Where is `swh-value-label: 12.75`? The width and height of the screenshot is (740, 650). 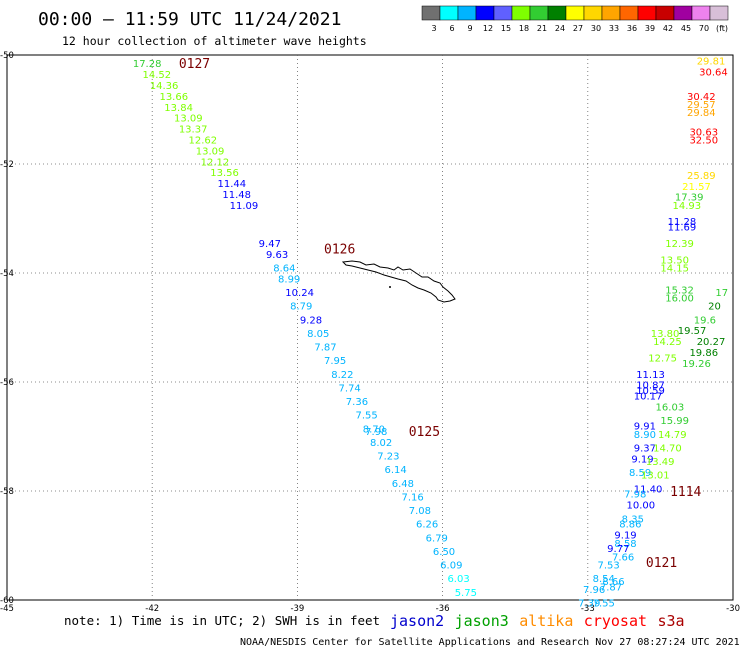
swh-value-label: 12.75 is located at coordinates (662, 358).